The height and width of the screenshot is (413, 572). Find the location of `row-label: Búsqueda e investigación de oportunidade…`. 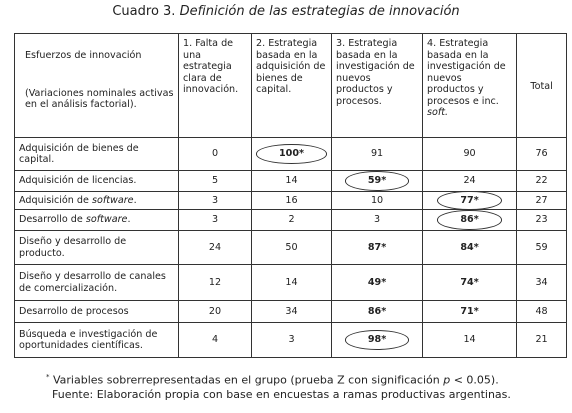

row-label: Búsqueda e investigación de oportunidade… is located at coordinates (96, 340).